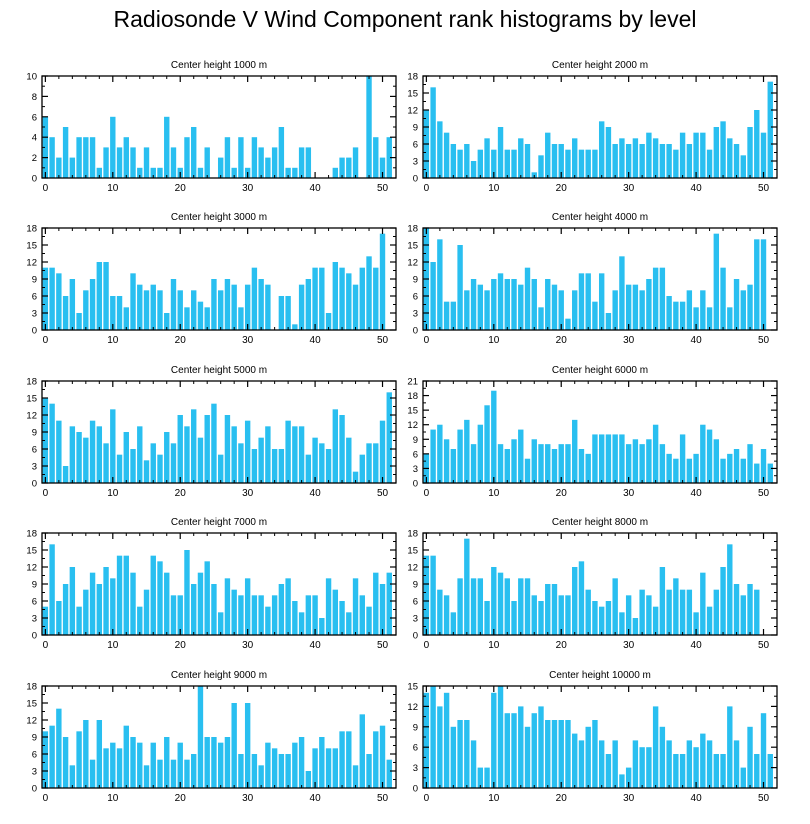 The image size is (810, 824). Describe the element at coordinates (600, 217) in the screenshot. I see `panel-title: Center height 4000 m` at that location.